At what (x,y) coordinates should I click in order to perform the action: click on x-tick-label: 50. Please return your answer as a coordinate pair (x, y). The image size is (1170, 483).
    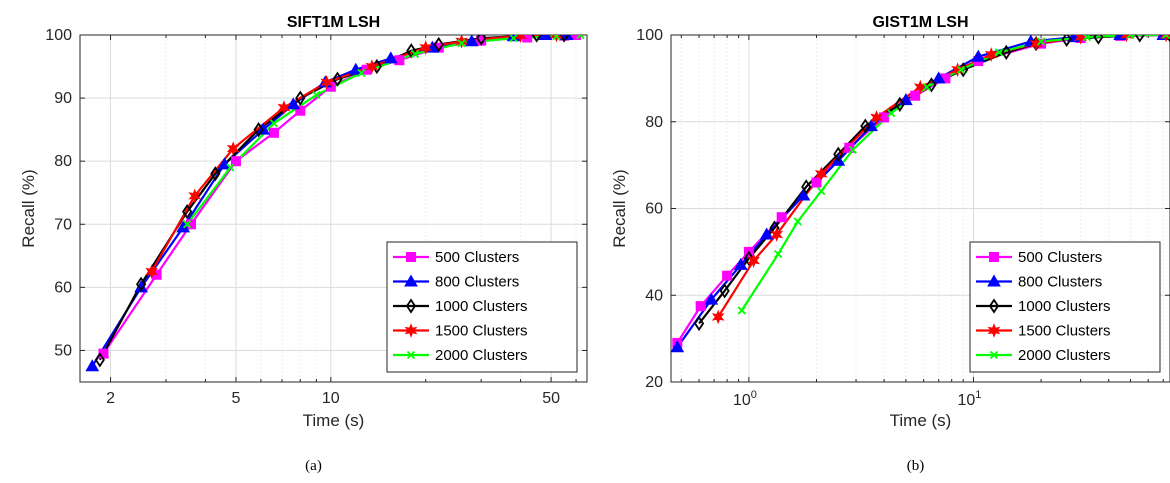
    Looking at the image, I should click on (551, 398).